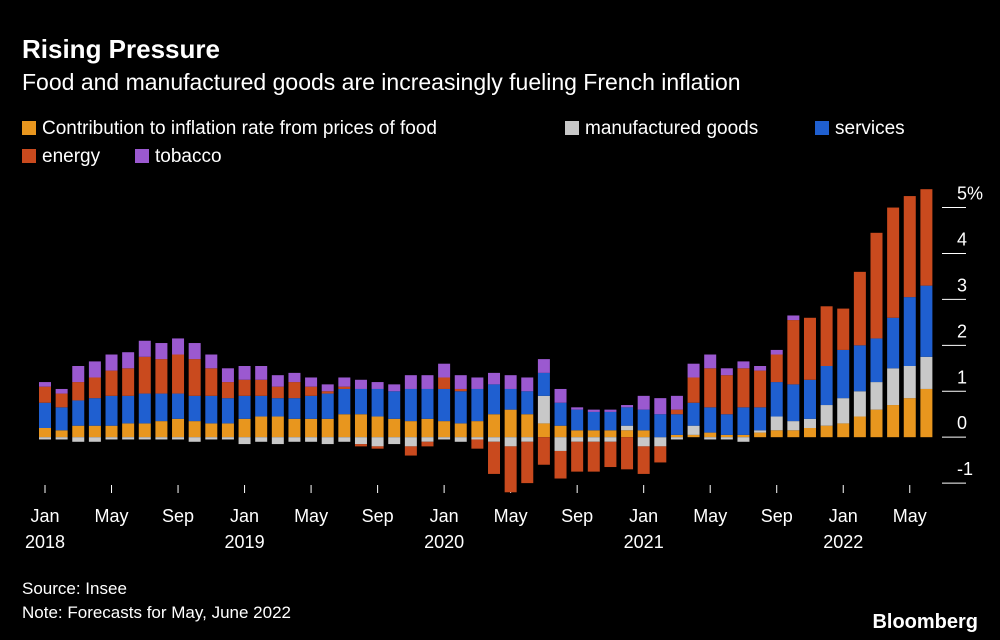 The image size is (1000, 640). I want to click on chart-title: Rising Pressure, so click(121, 49).